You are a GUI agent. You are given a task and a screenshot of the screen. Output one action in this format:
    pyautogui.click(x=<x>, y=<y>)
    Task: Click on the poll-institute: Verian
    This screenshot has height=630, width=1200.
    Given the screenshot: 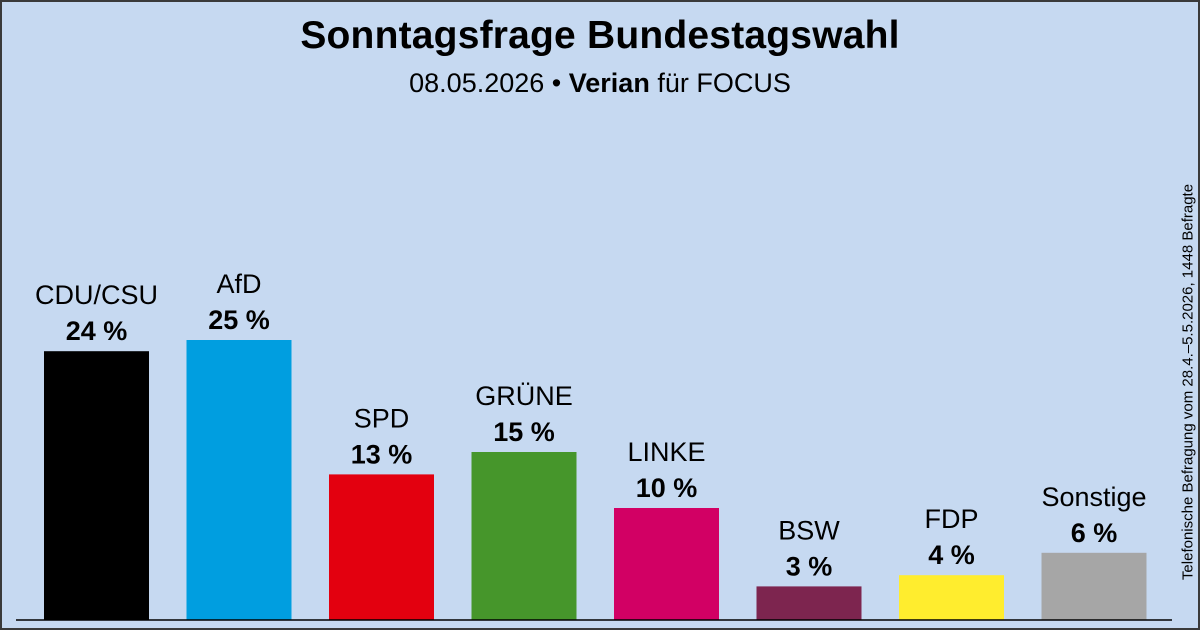 What is the action you would take?
    pyautogui.click(x=609, y=83)
    